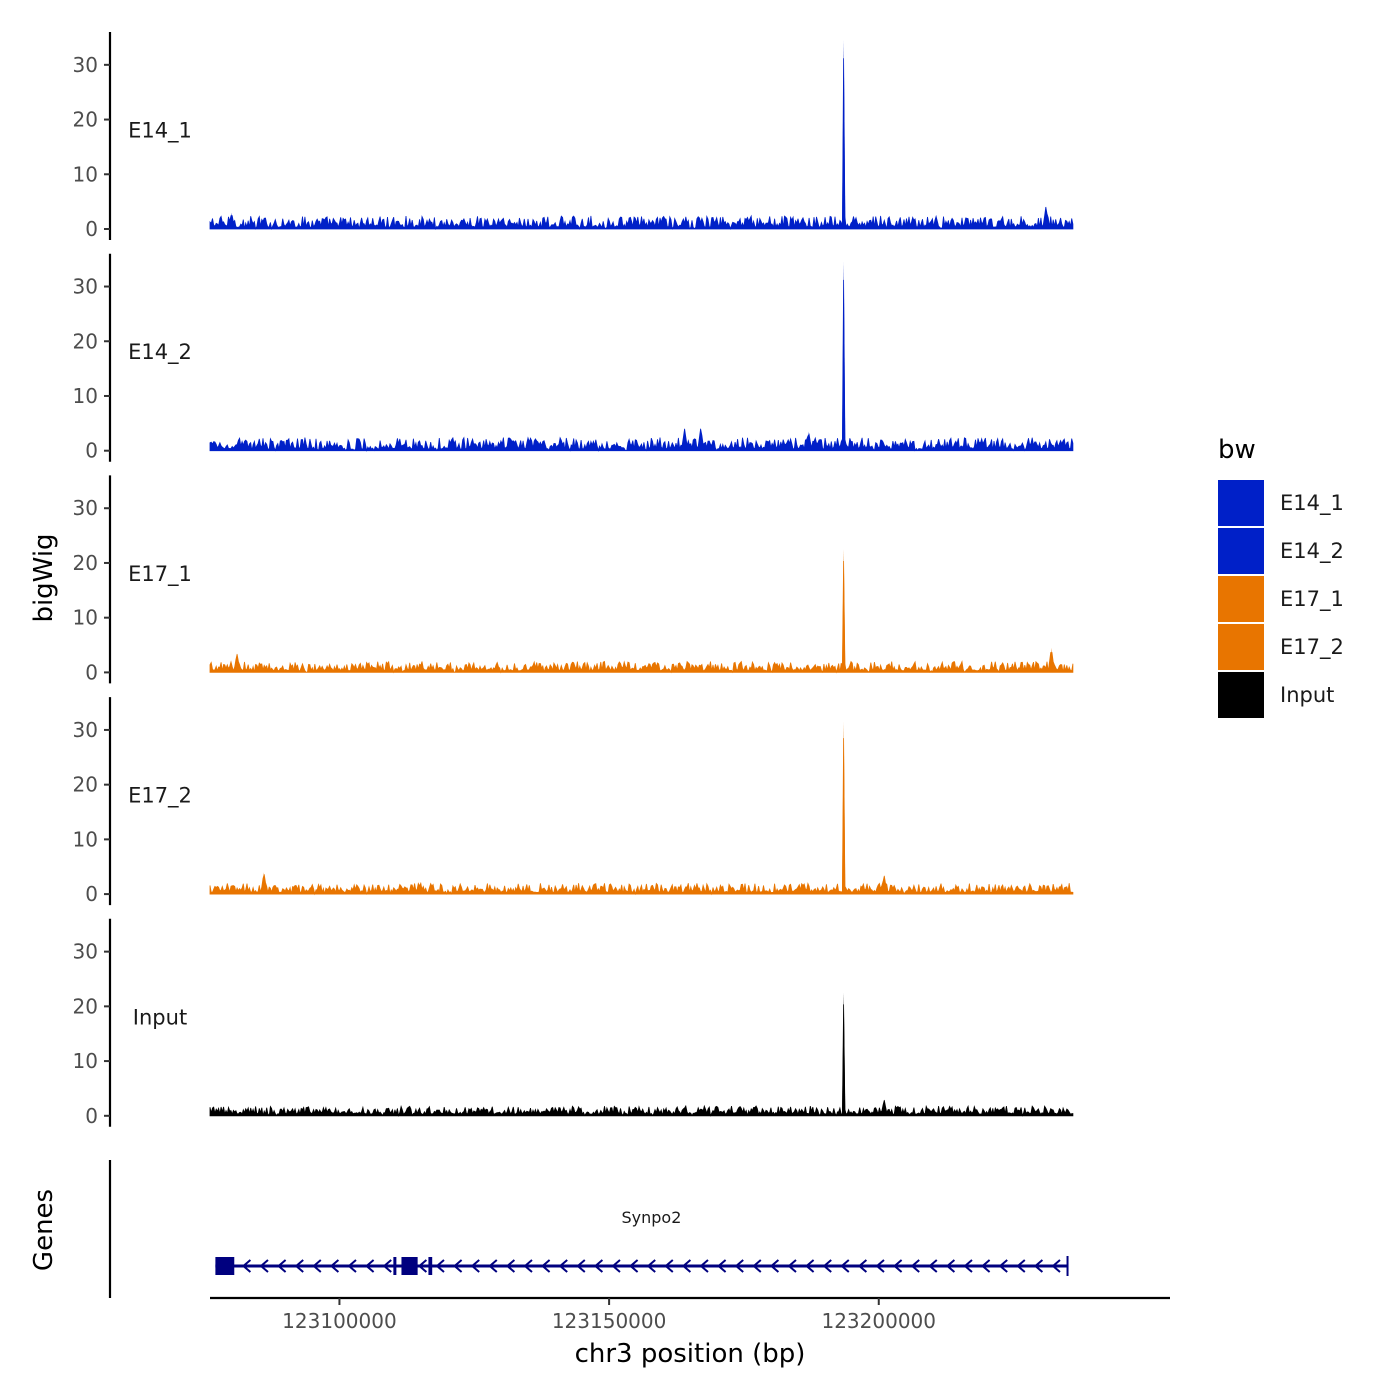 The image size is (1400, 1400). What do you see at coordinates (85, 563) in the screenshot?
I see `y-tick-label-E17_1-20: 20` at bounding box center [85, 563].